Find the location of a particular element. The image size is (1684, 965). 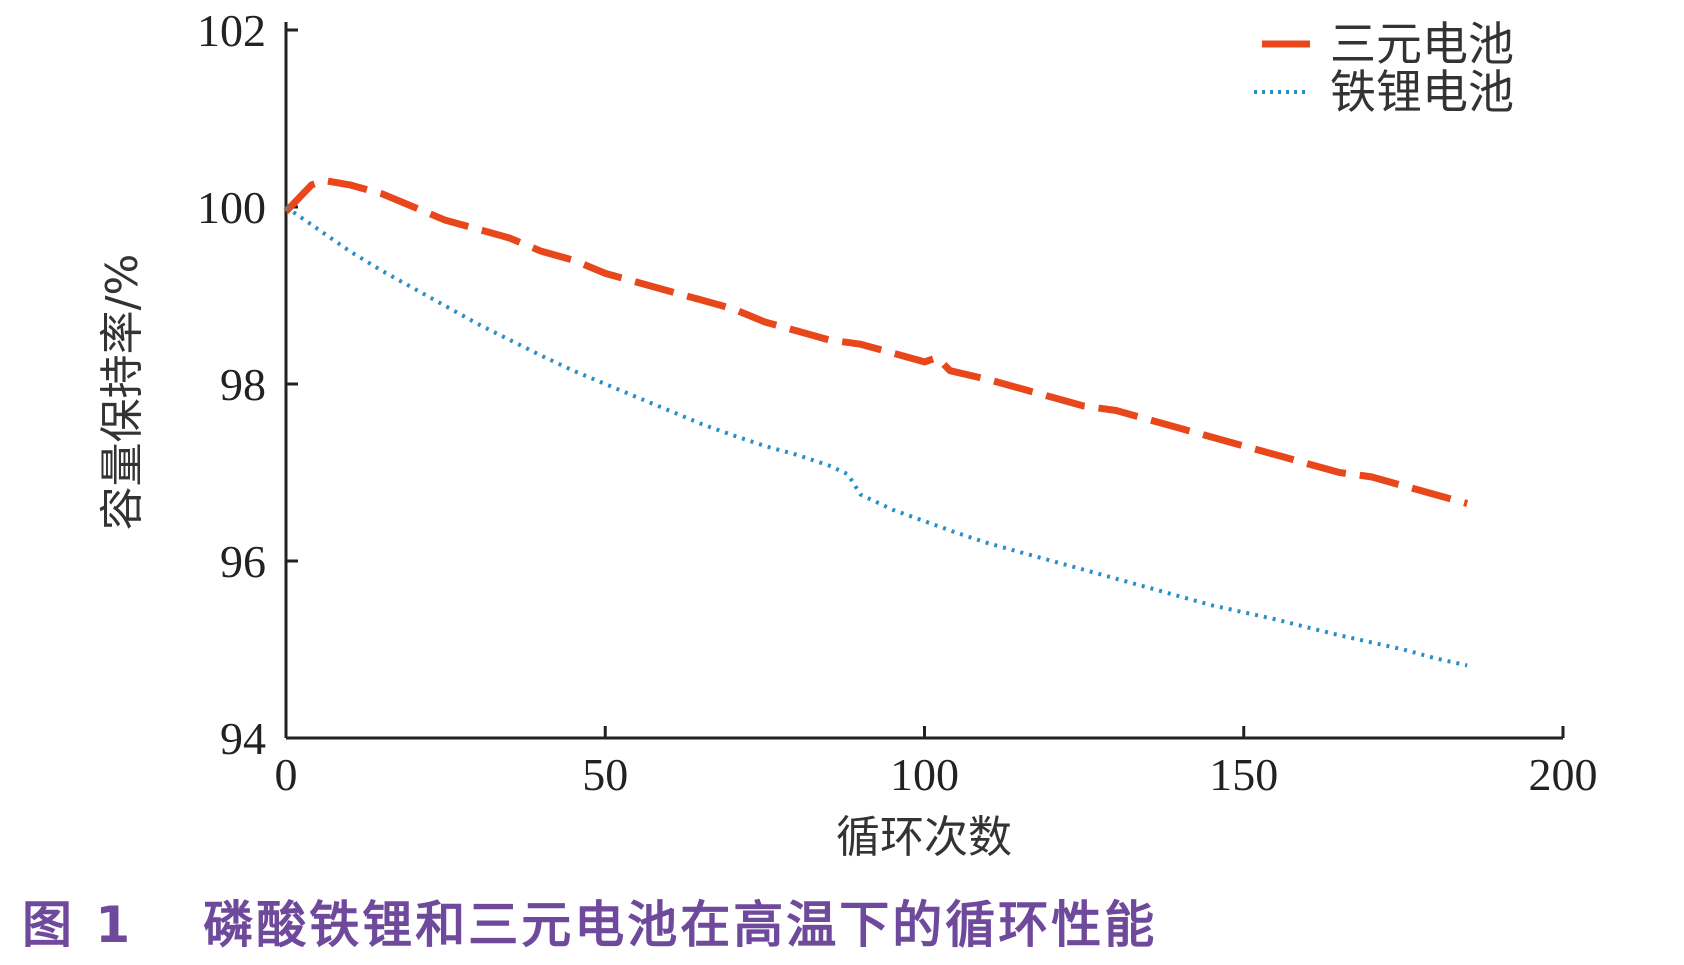

y-tick-label: 102 is located at coordinates (231, 30).